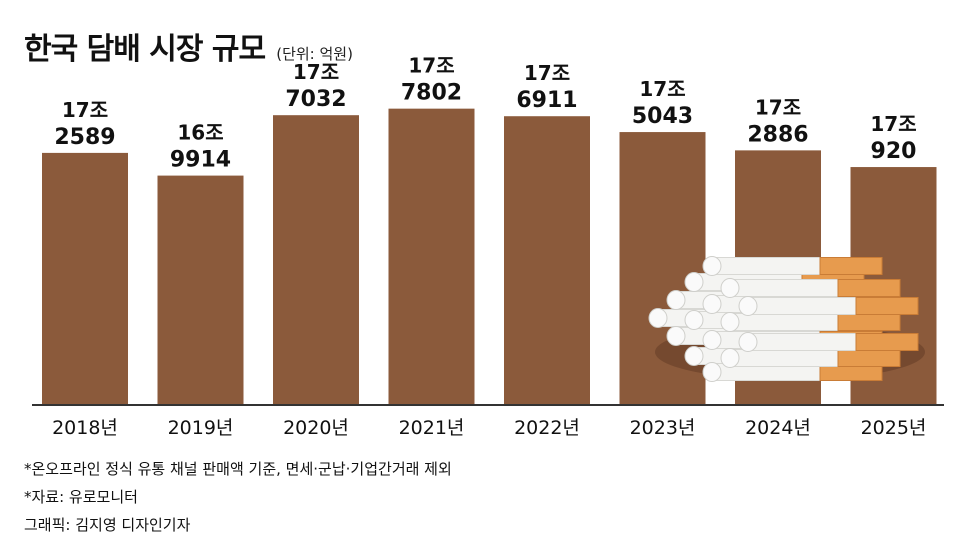 The width and height of the screenshot is (972, 553). Describe the element at coordinates (432, 428) in the screenshot. I see `x-tick-label: 2021년` at that location.